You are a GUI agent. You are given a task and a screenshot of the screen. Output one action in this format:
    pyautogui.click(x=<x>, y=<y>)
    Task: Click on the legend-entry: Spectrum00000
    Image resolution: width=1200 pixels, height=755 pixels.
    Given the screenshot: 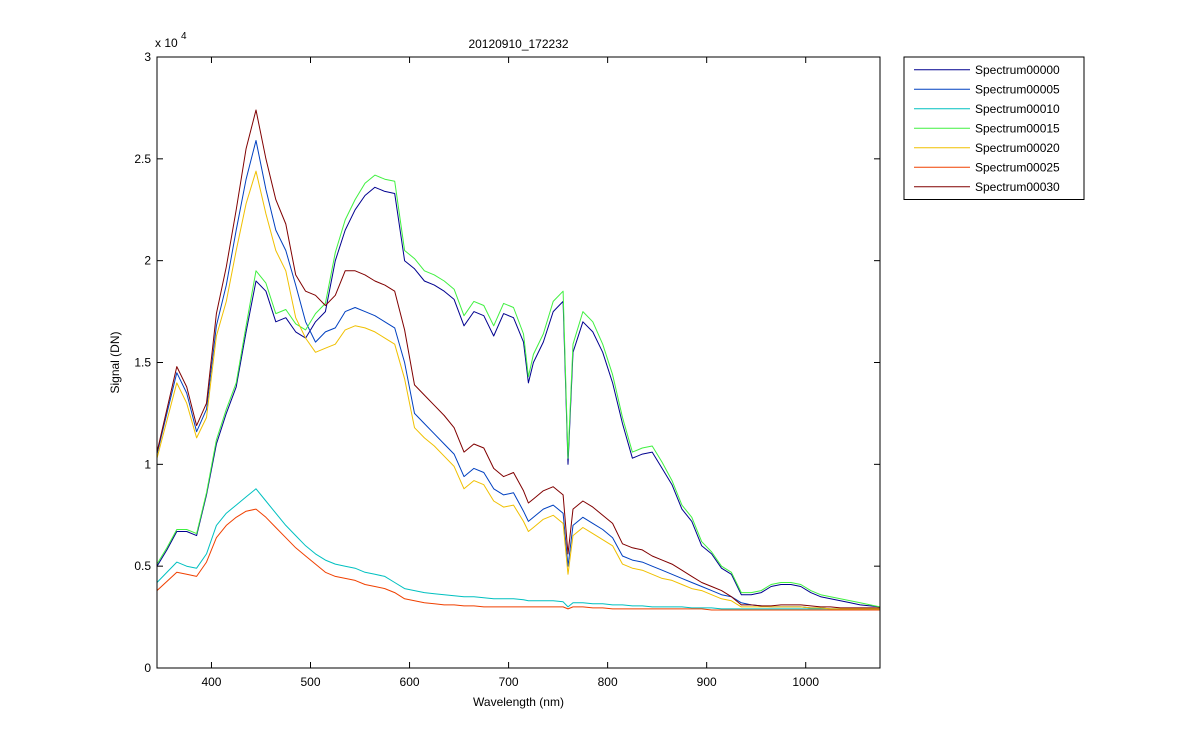 What is the action you would take?
    pyautogui.click(x=987, y=70)
    